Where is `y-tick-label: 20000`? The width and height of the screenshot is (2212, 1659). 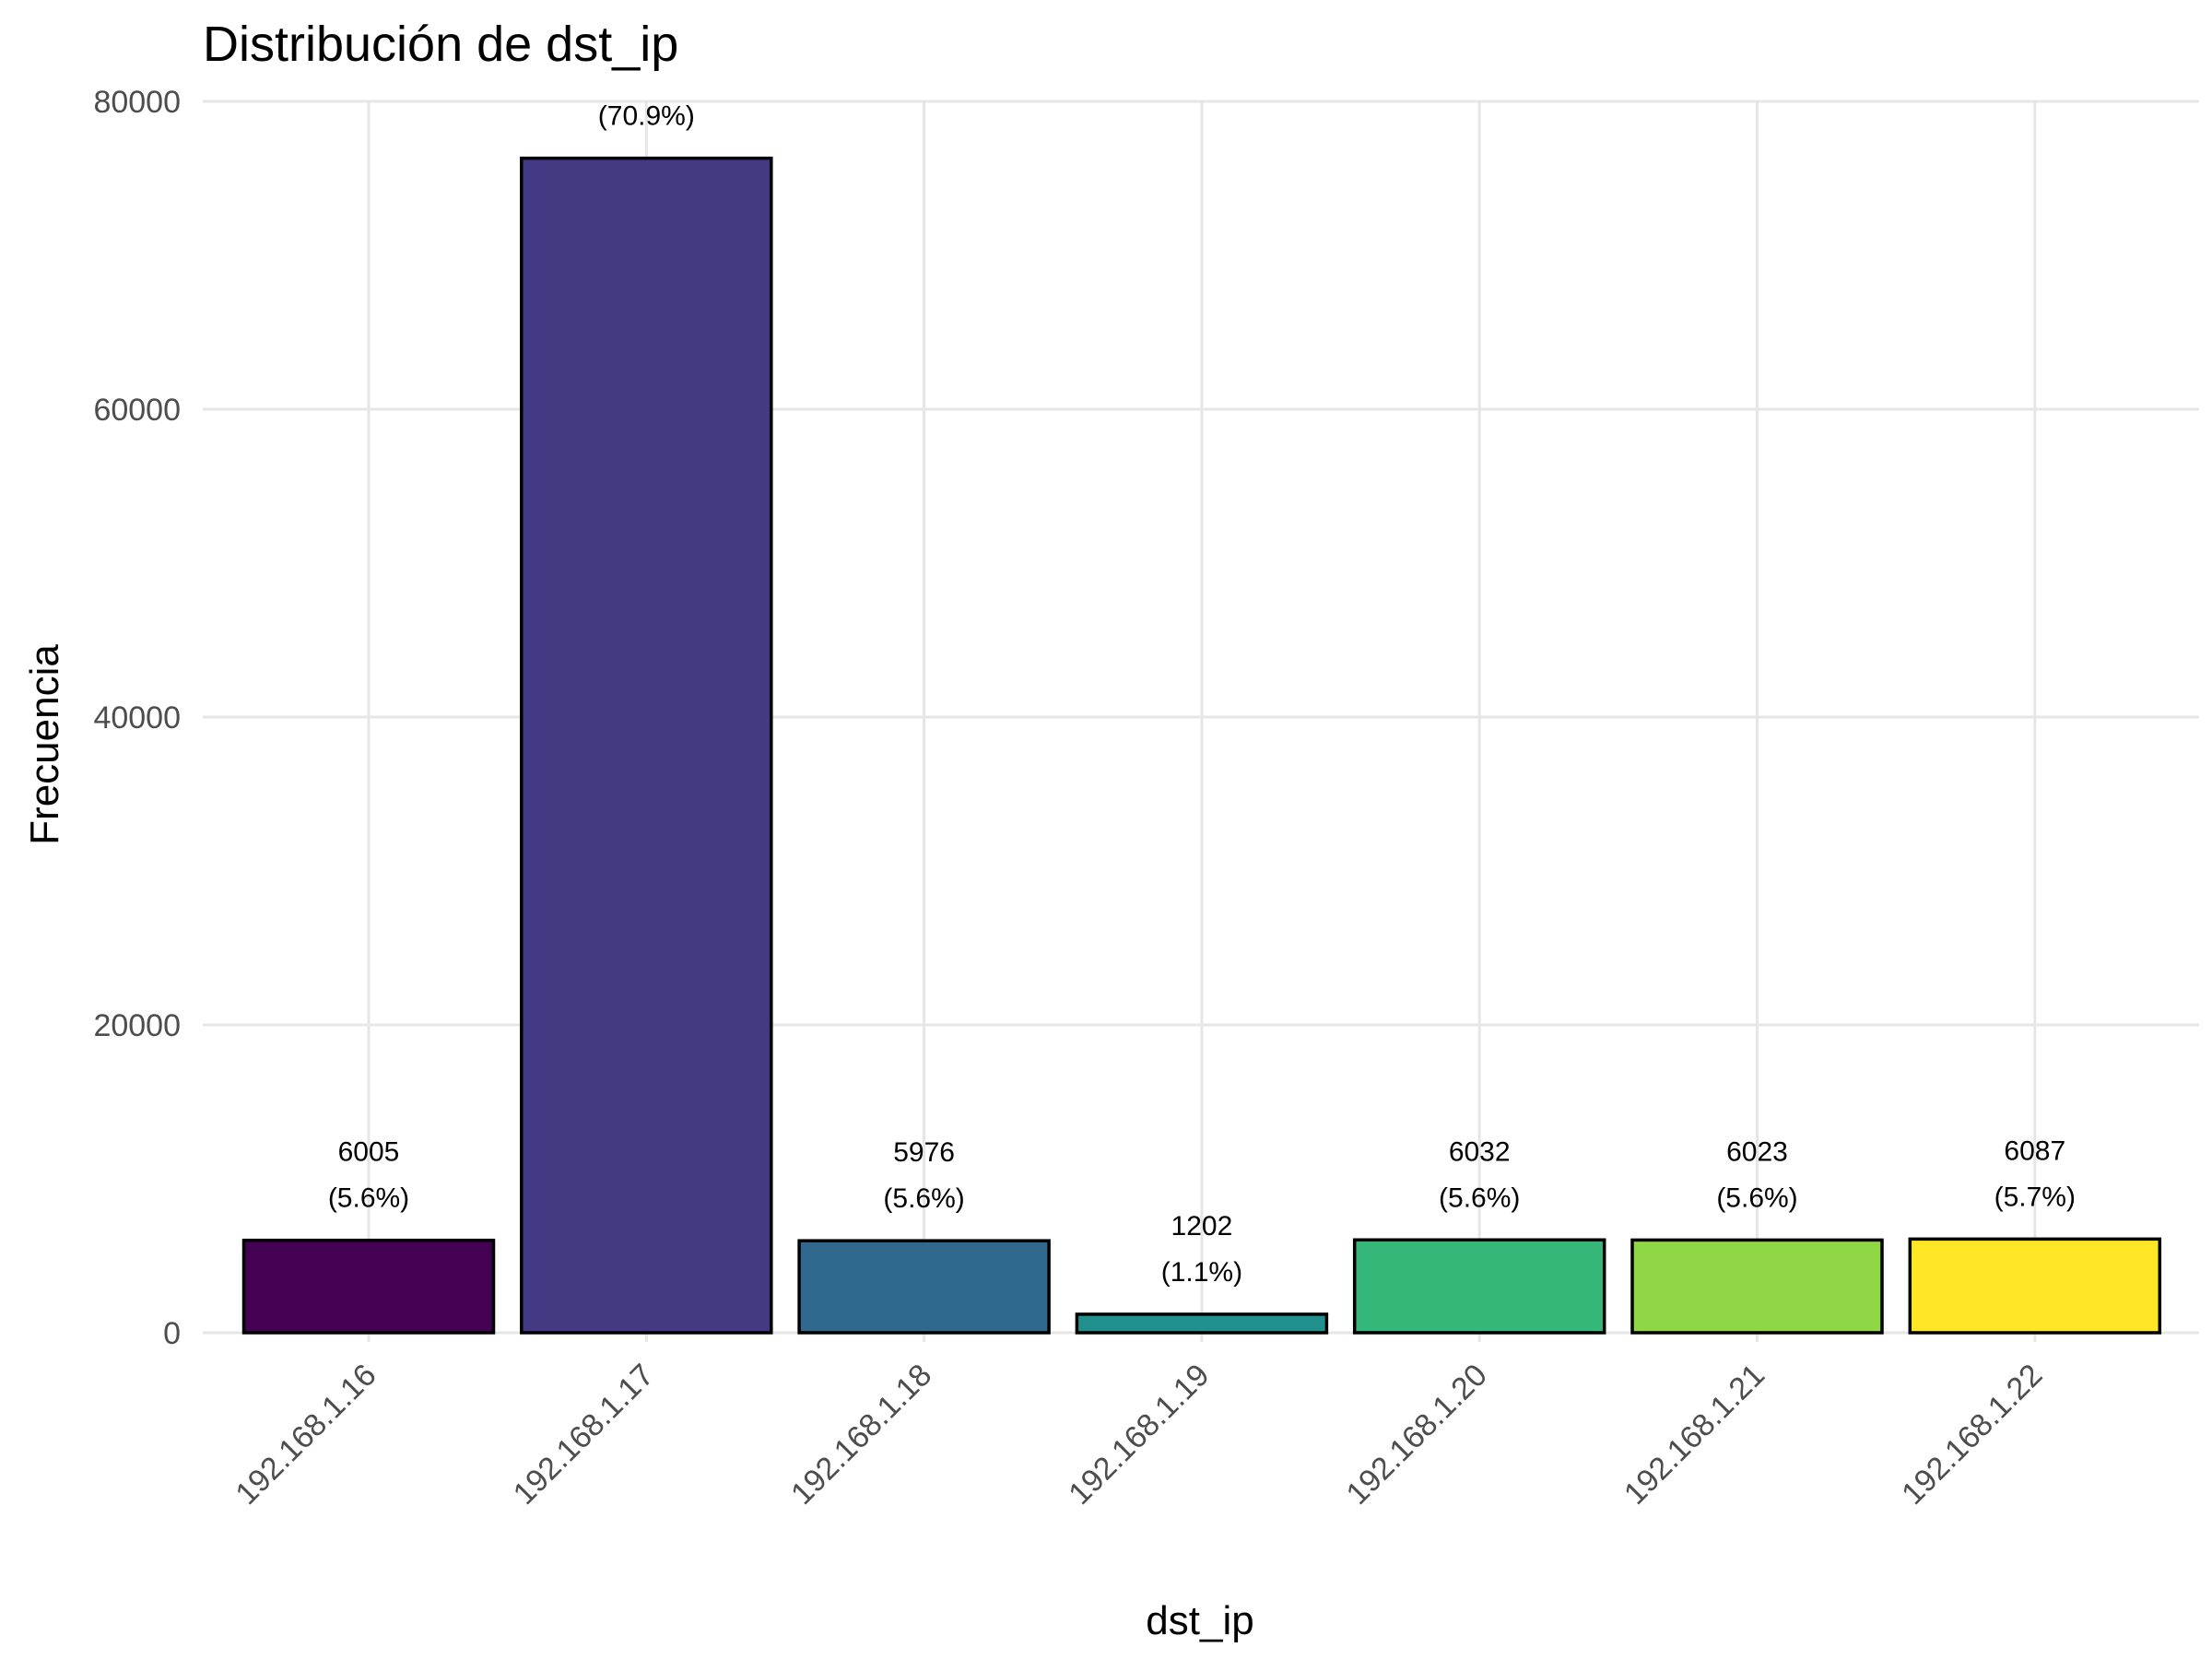
y-tick-label: 20000 is located at coordinates (137, 1025).